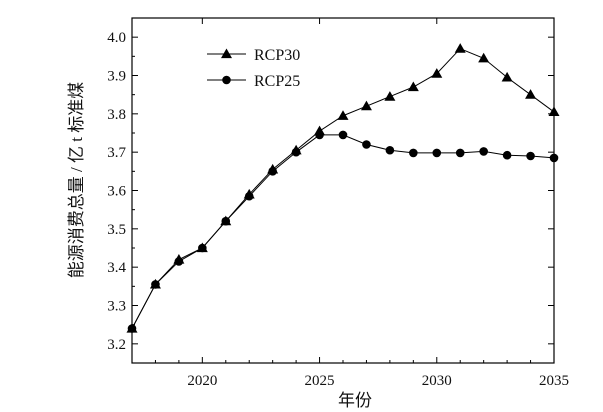  I want to click on legend-marker-rcp25, so click(226, 80).